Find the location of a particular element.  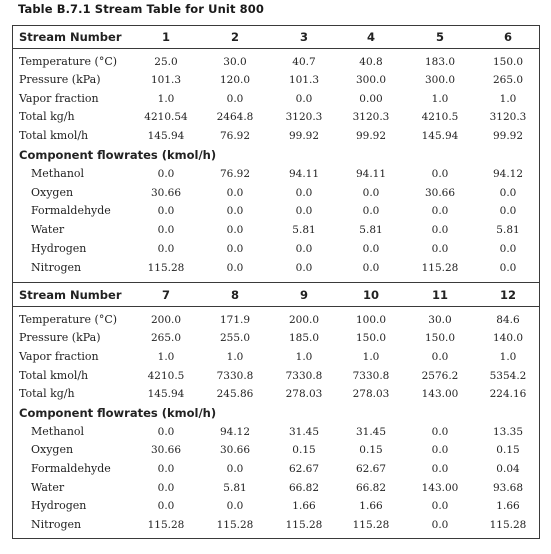

value-cell: 255.0 is located at coordinates (235, 338).